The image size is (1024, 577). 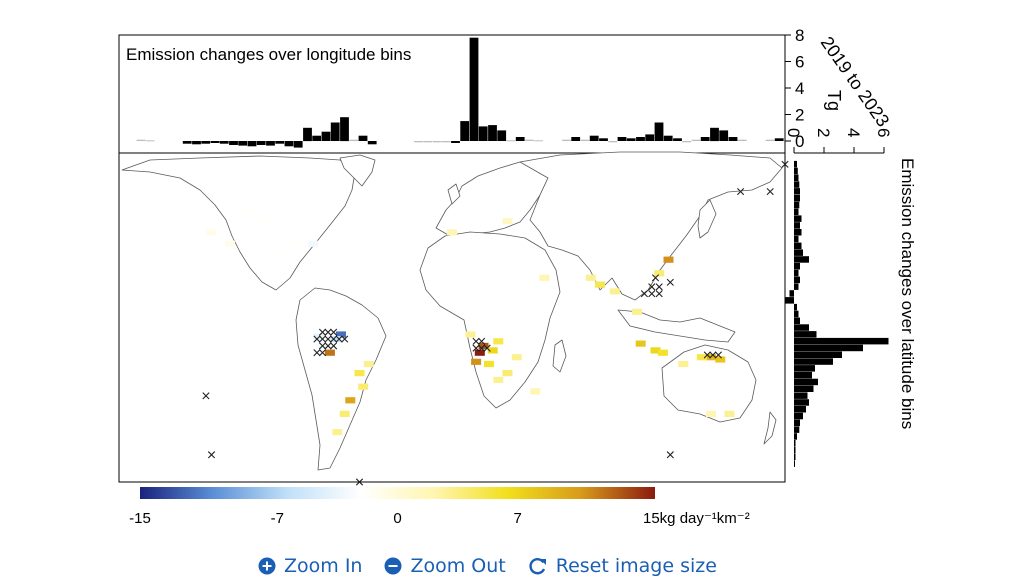 What do you see at coordinates (397, 518) in the screenshot?
I see `colorbar-tick-label: 0` at bounding box center [397, 518].